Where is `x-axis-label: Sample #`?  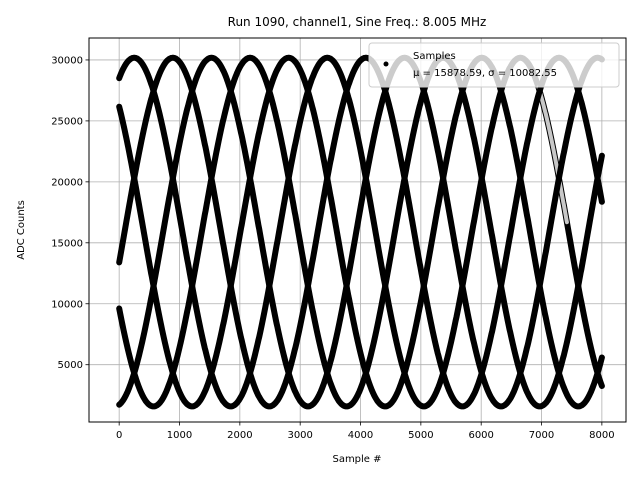 x-axis-label: Sample # is located at coordinates (356, 459).